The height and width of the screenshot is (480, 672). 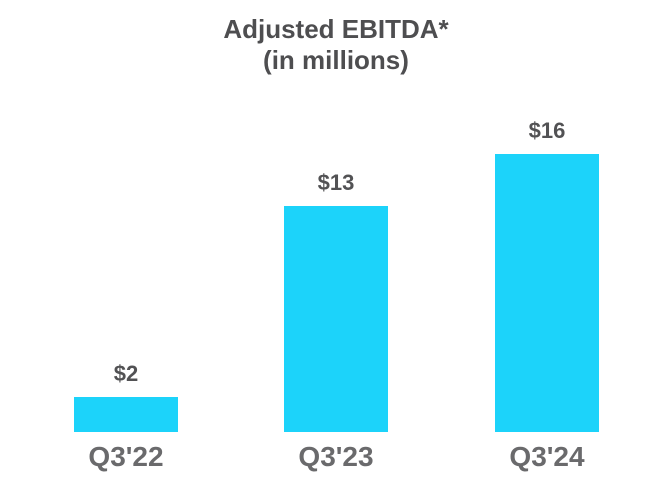 What do you see at coordinates (336, 29) in the screenshot?
I see `chart-title: Adjusted EBITDA*` at bounding box center [336, 29].